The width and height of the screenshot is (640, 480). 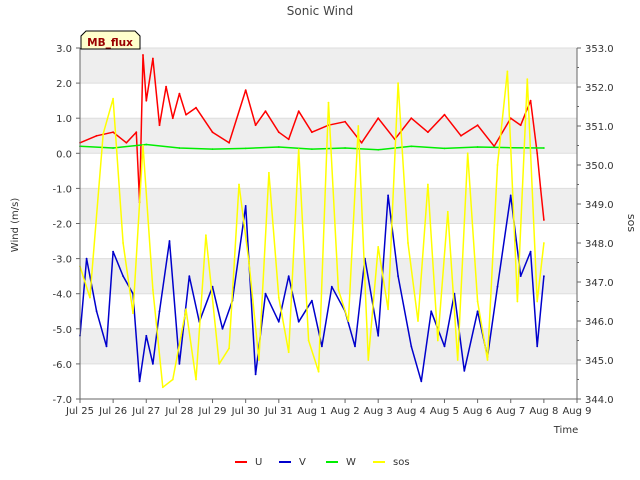 What do you see at coordinates (631, 223) in the screenshot?
I see `y2-axis-label: sos` at bounding box center [631, 223].